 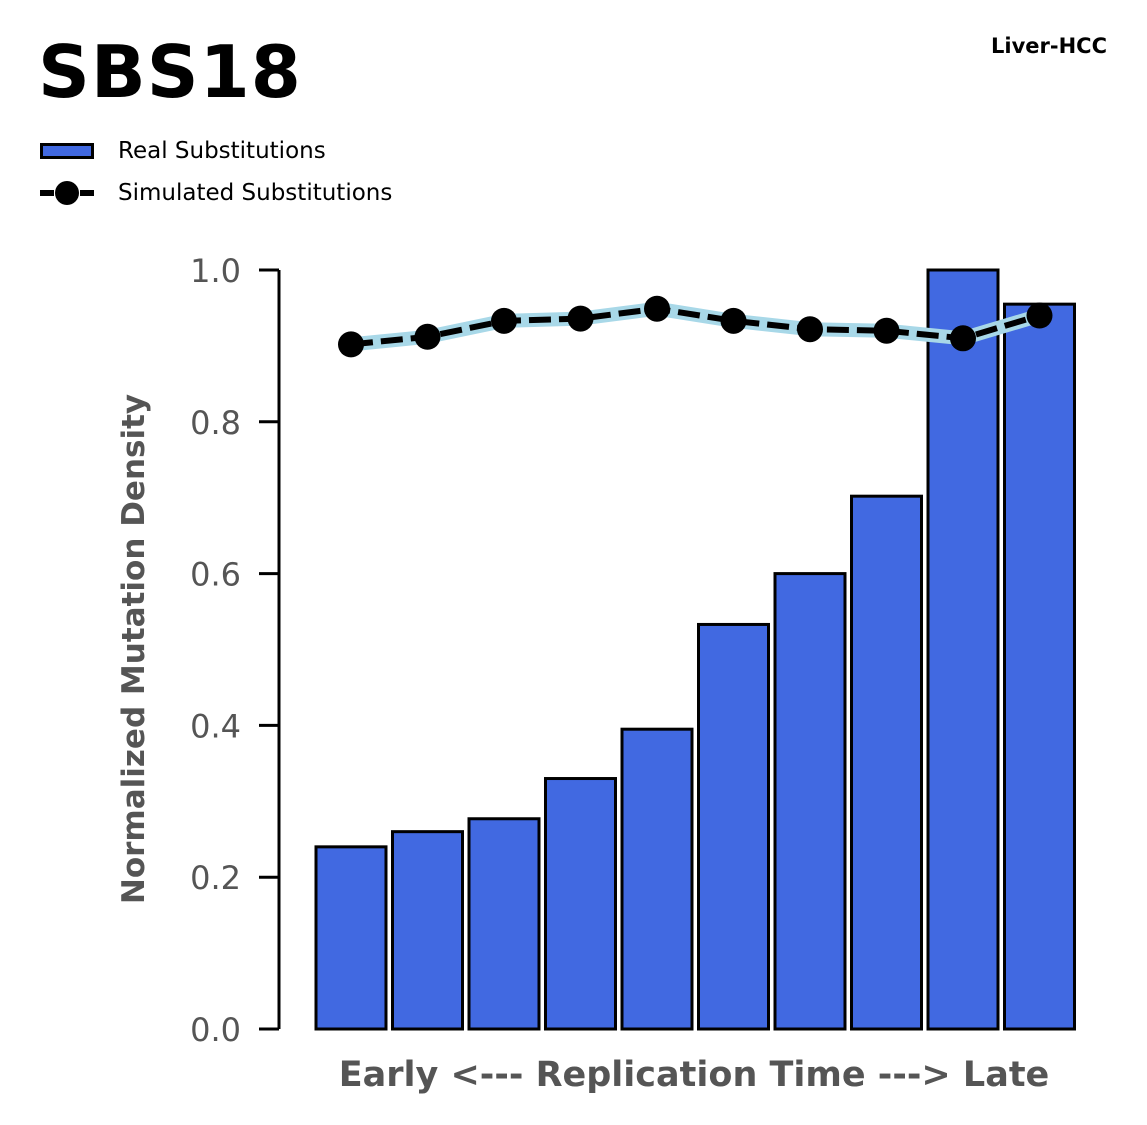 I want to click on legend-label-real: Real Substitutions, so click(x=222, y=151).